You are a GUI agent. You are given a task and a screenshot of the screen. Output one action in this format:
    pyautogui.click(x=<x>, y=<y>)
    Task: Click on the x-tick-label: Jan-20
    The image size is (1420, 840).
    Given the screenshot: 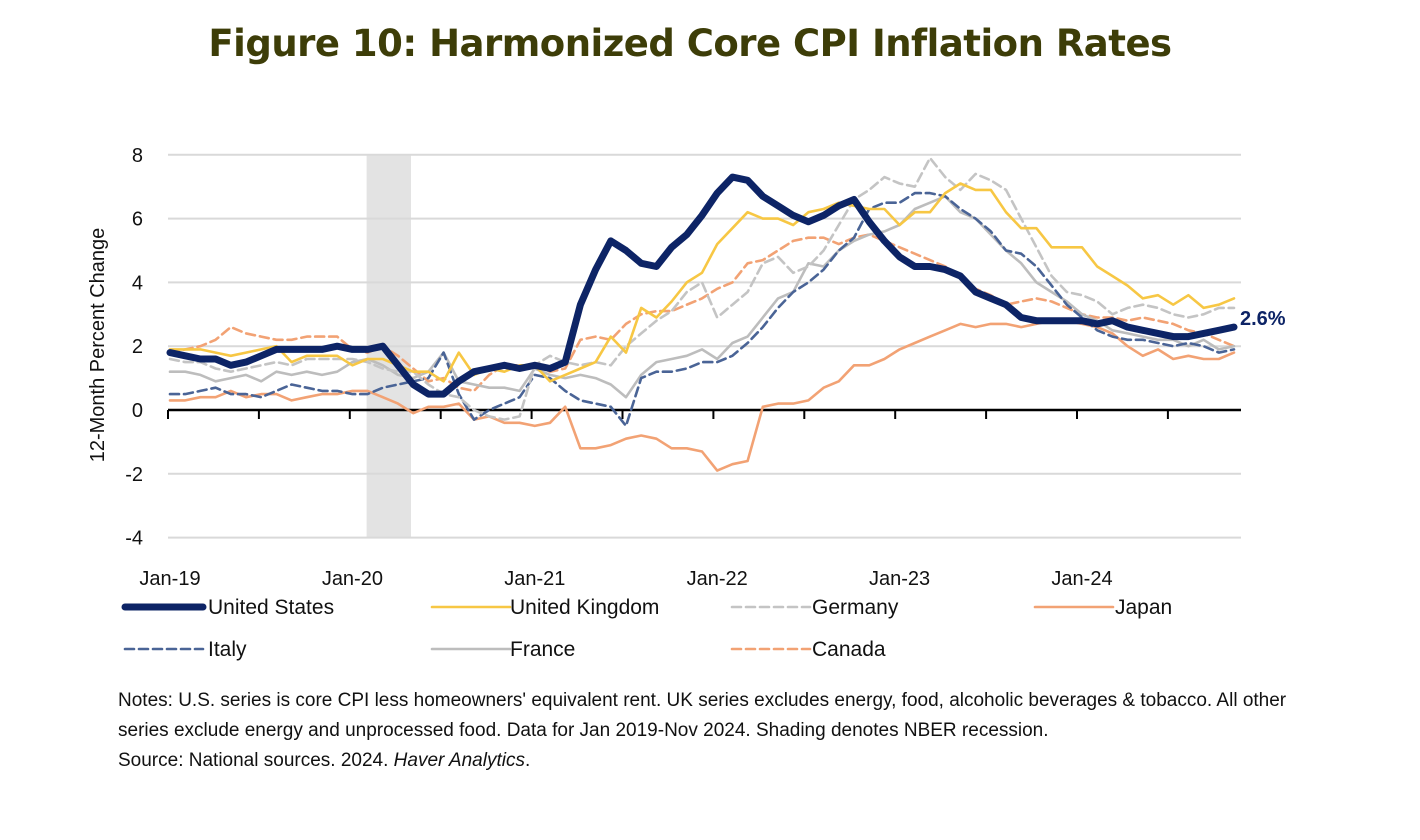 What is the action you would take?
    pyautogui.click(x=352, y=579)
    